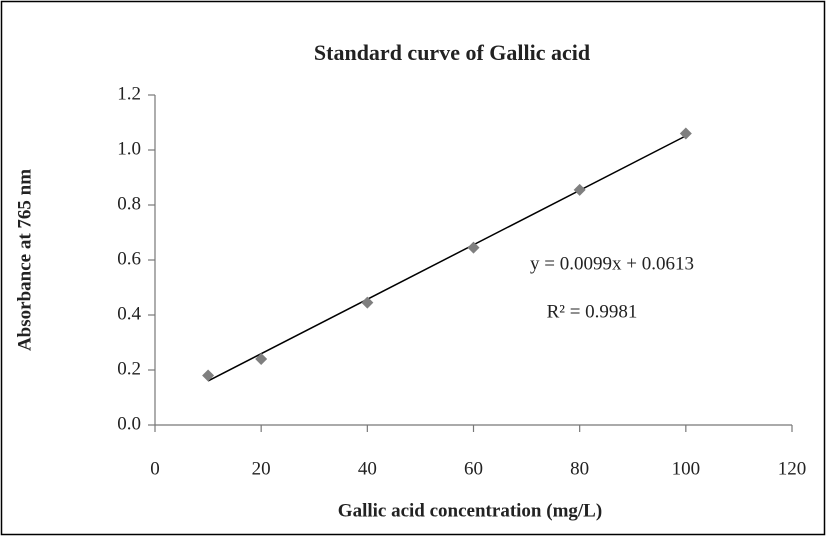  I want to click on y-tick-label: 0.8, so click(129, 203).